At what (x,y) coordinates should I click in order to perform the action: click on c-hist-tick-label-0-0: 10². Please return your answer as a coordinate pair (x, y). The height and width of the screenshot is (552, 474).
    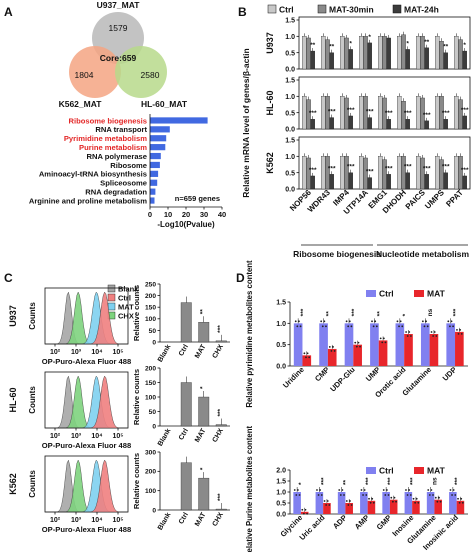
    Looking at the image, I should click on (55, 352).